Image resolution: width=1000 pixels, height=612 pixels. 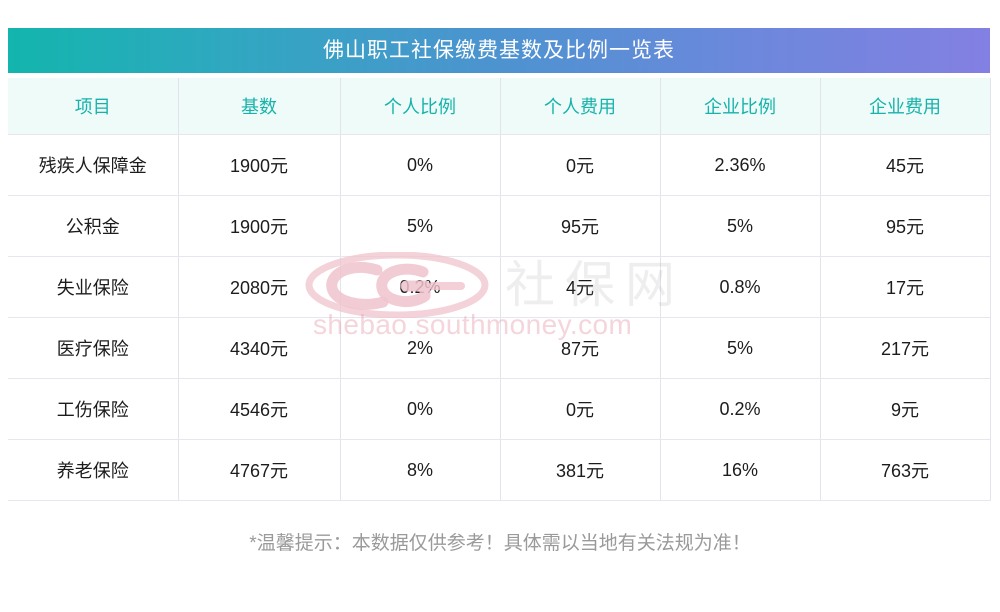 What do you see at coordinates (259, 106) in the screenshot?
I see `column-header-base: 基数` at bounding box center [259, 106].